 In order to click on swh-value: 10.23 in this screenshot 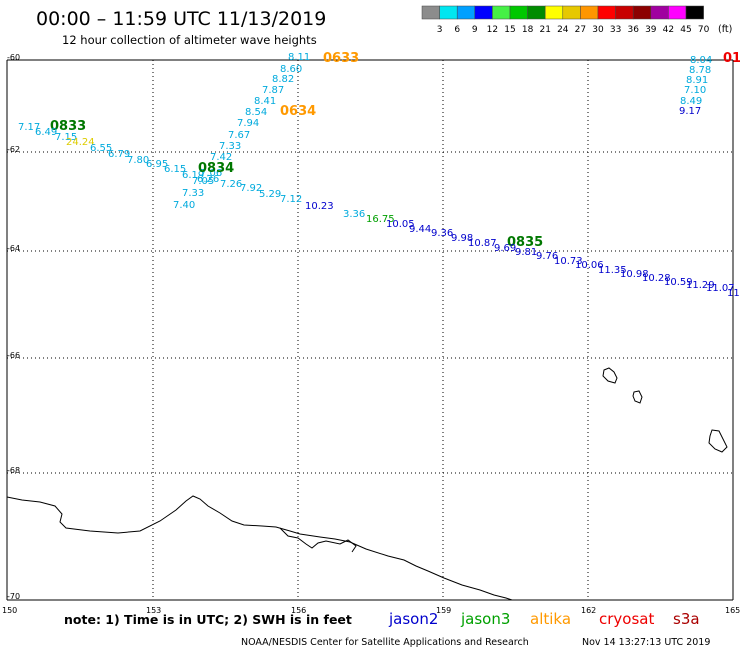, I will do `click(319, 206)`.